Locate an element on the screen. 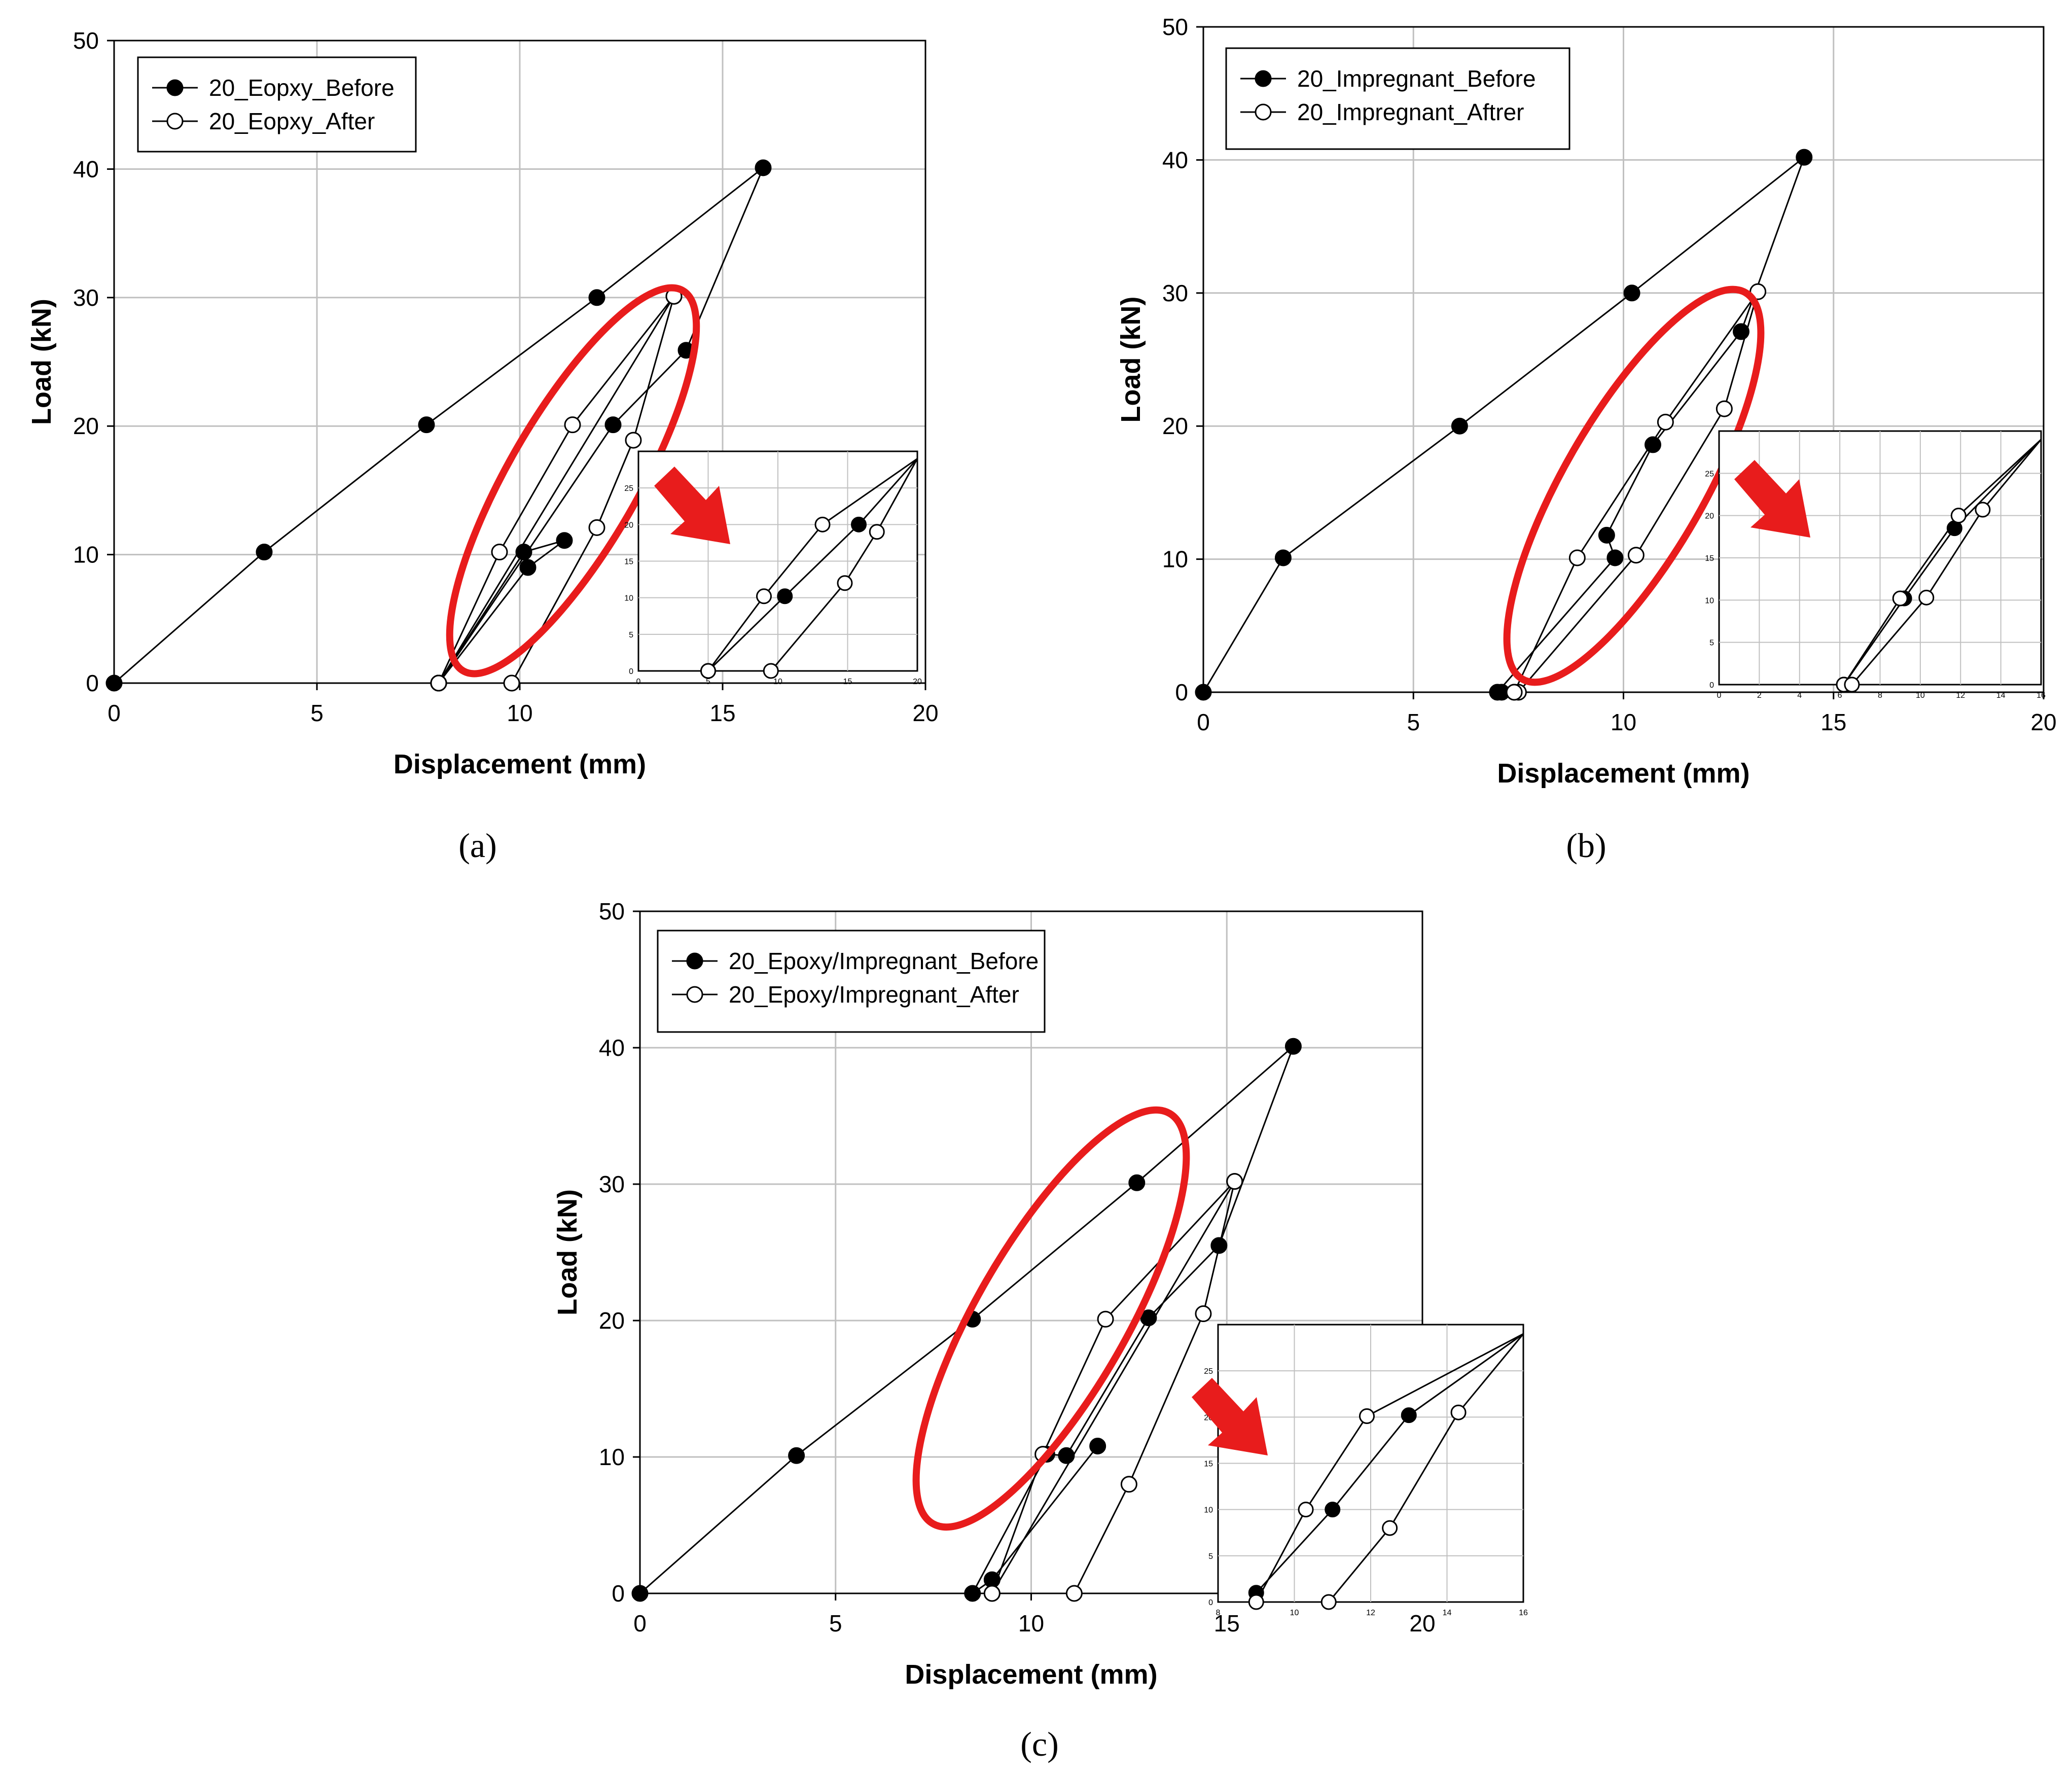 Image resolution: width=2072 pixels, height=1779 pixels. sublabel-a: (a) is located at coordinates (477, 846).